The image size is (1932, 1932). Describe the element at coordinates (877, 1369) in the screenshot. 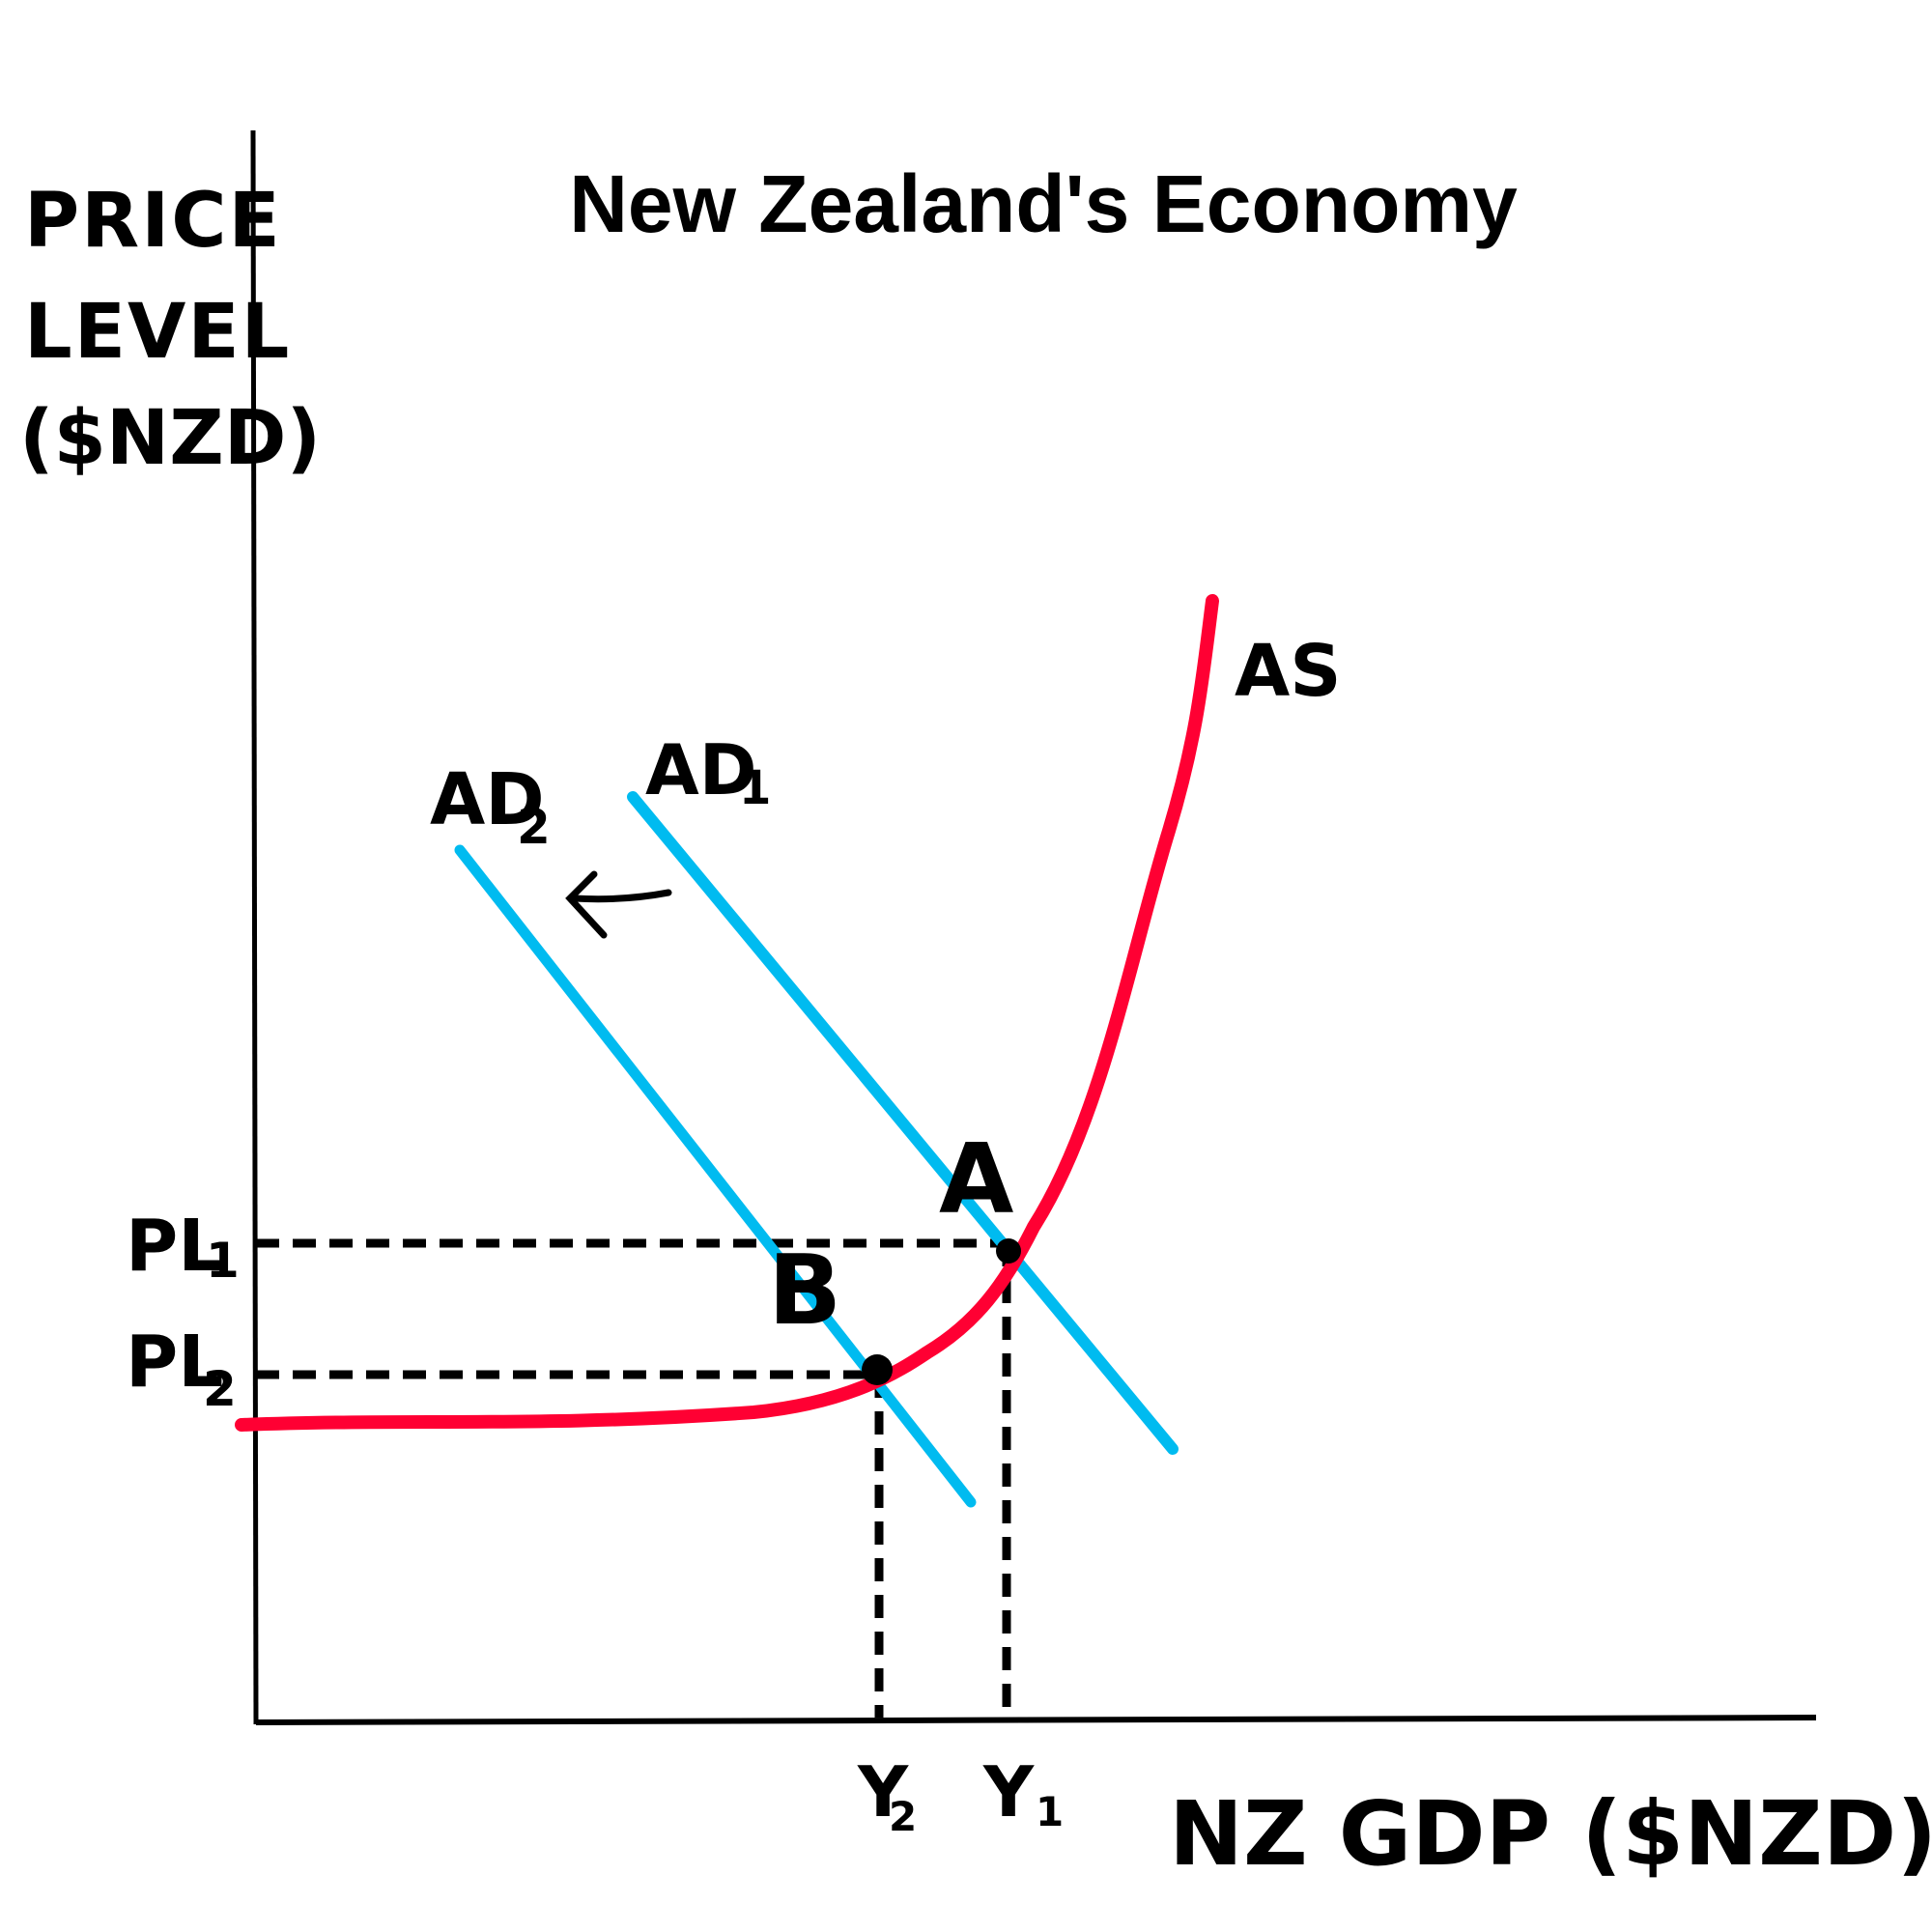

I see `point-b-marker` at that location.